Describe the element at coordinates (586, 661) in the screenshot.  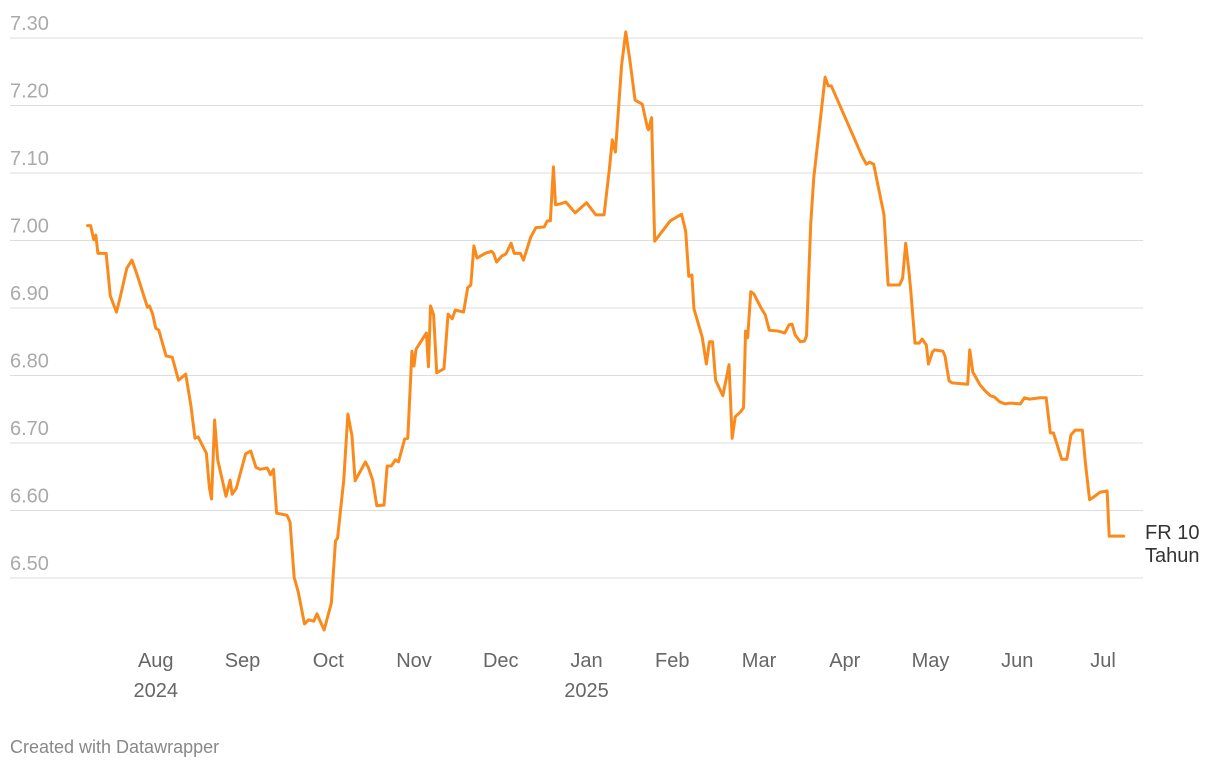
I see `x-tick-label: Jan` at that location.